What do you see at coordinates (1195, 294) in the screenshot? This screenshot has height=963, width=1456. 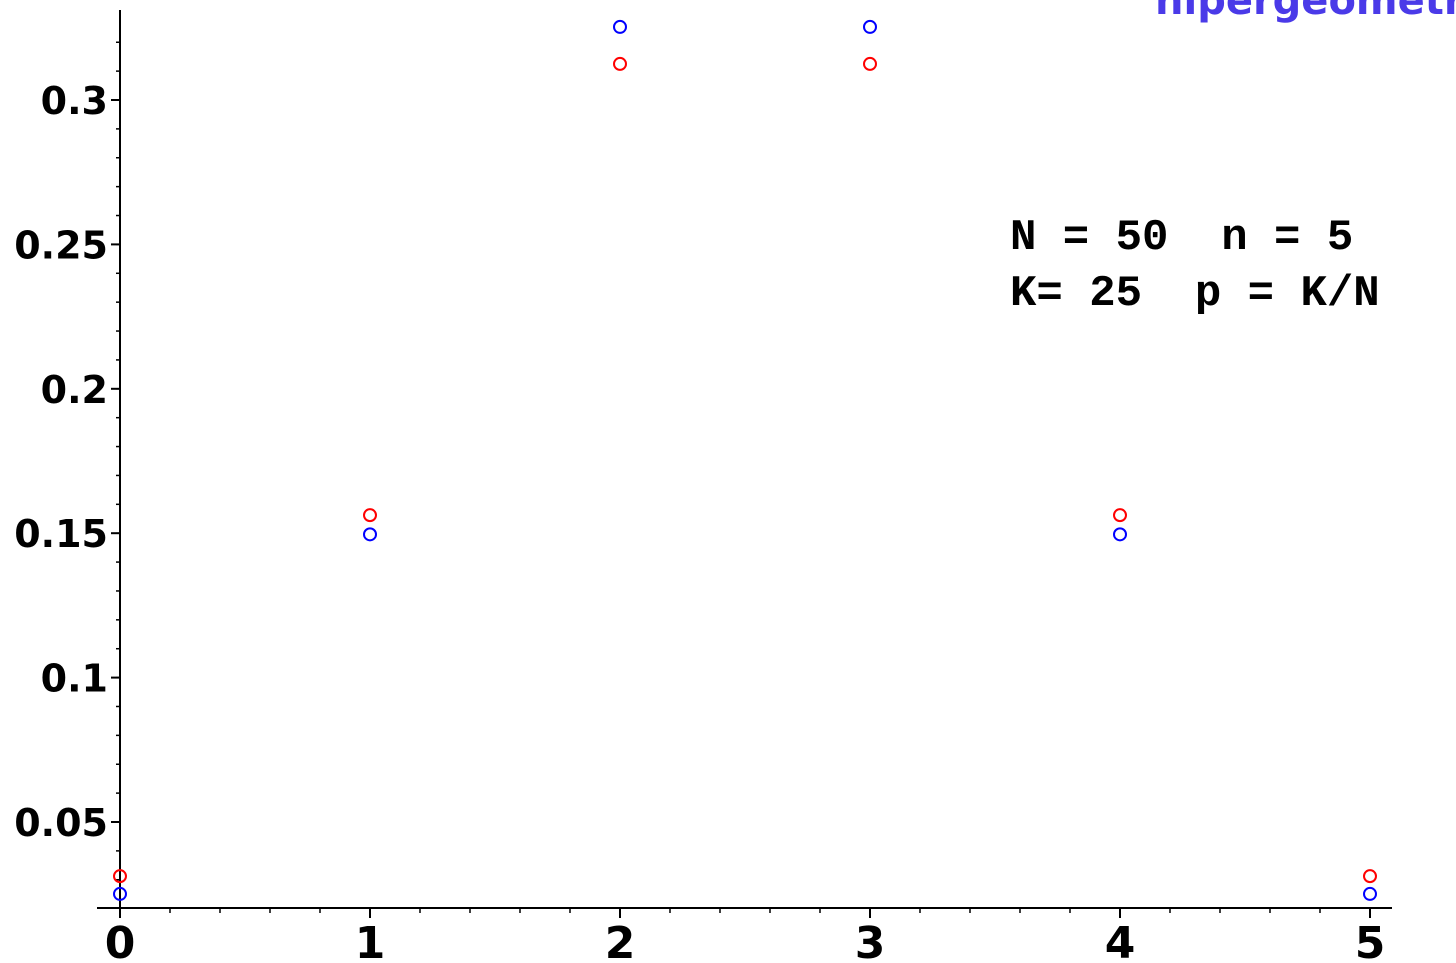 I see `params-line-2: K= 25 p = K/N` at bounding box center [1195, 294].